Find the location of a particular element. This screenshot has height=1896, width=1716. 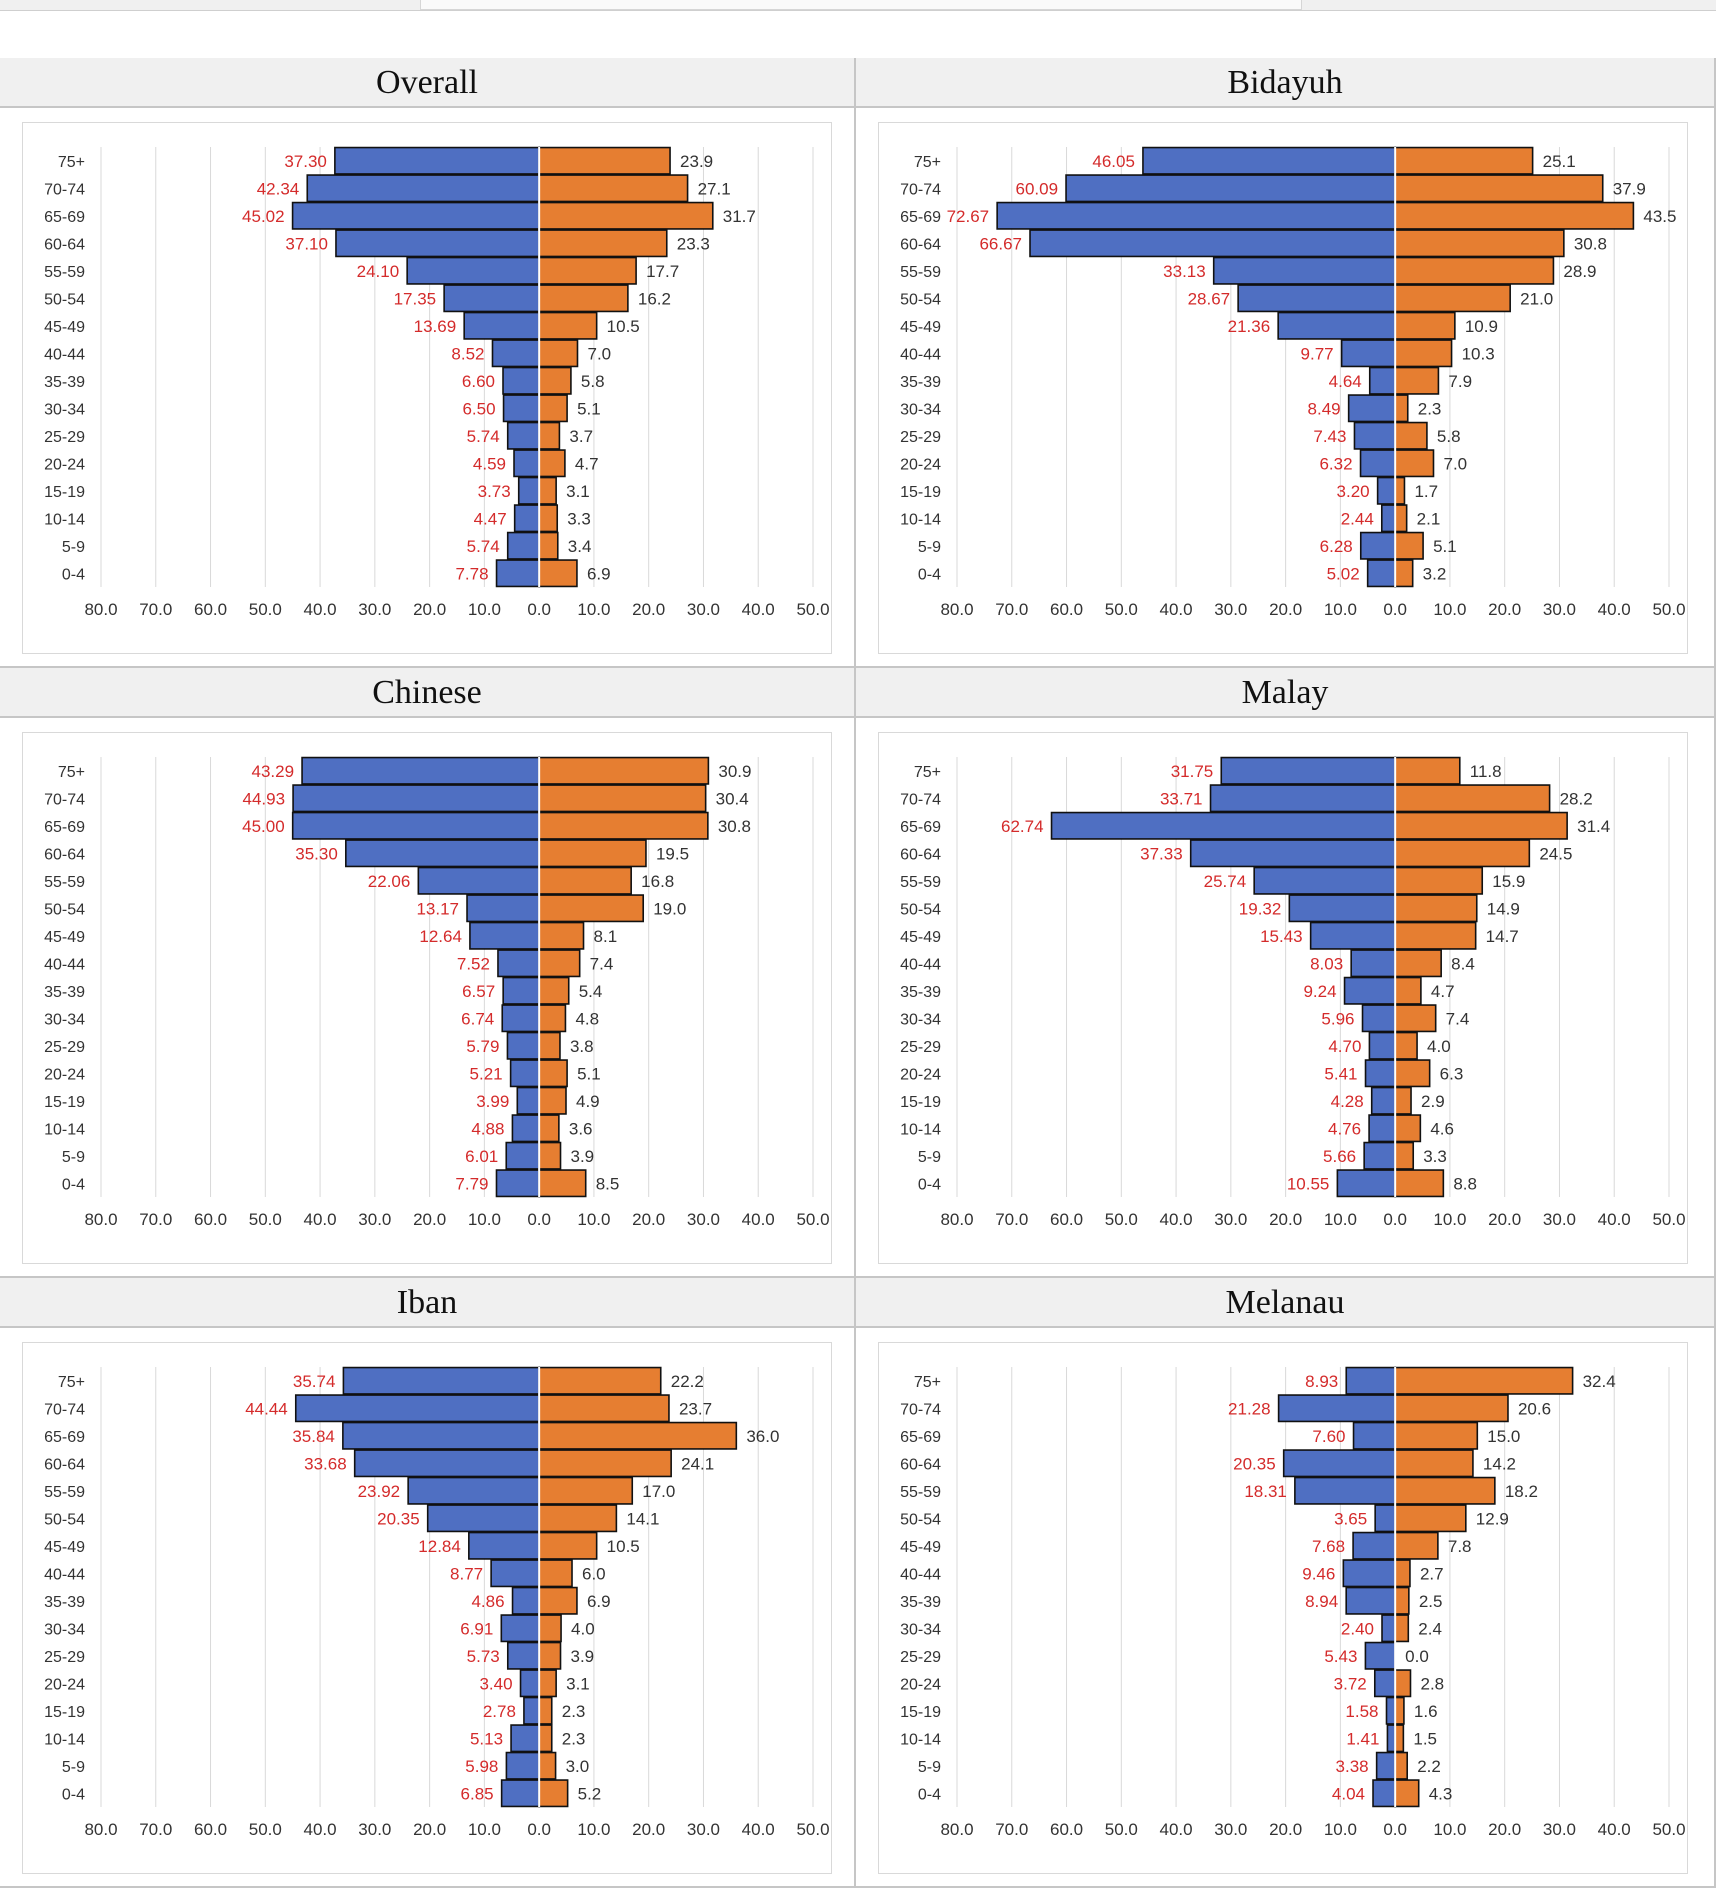

x-tick-label: 60.0 is located at coordinates (210, 1829).